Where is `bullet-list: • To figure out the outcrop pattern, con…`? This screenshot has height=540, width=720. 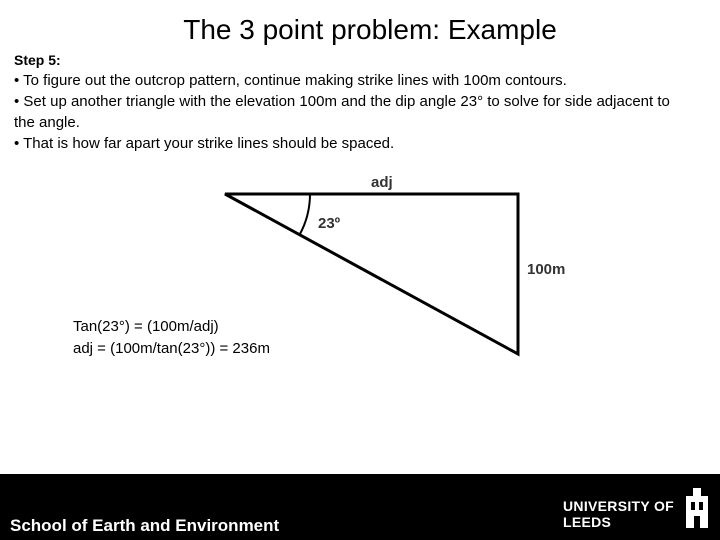
bullet-list: • To figure out the outcrop pattern, con… is located at coordinates (354, 112).